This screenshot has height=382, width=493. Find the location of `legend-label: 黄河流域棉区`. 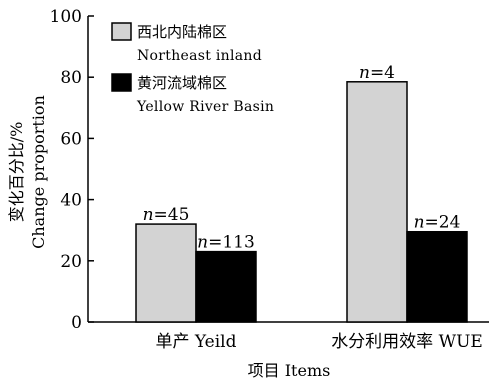

legend-label: 黄河流域棉区 is located at coordinates (182, 83).